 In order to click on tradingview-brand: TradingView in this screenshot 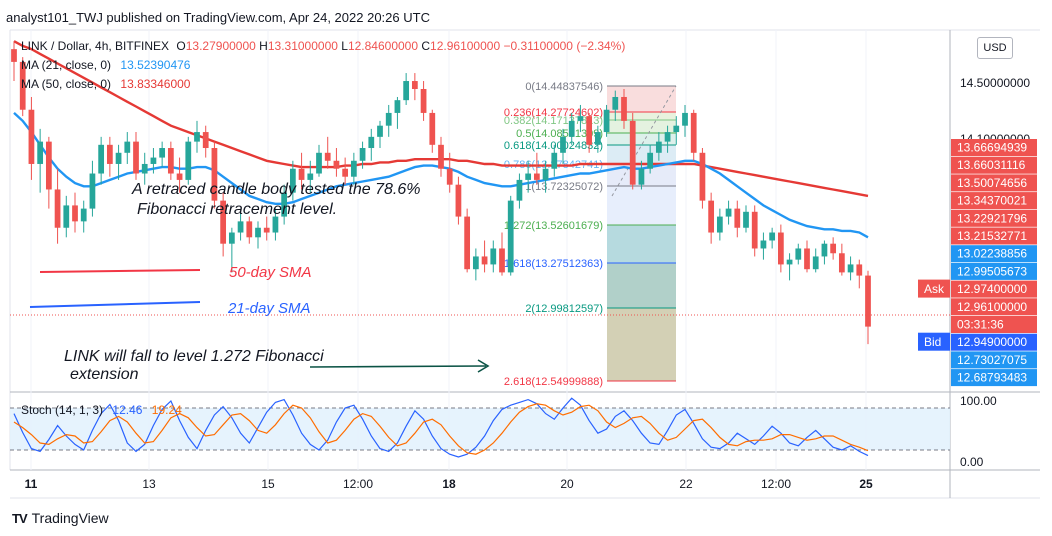, I will do `click(70, 518)`.